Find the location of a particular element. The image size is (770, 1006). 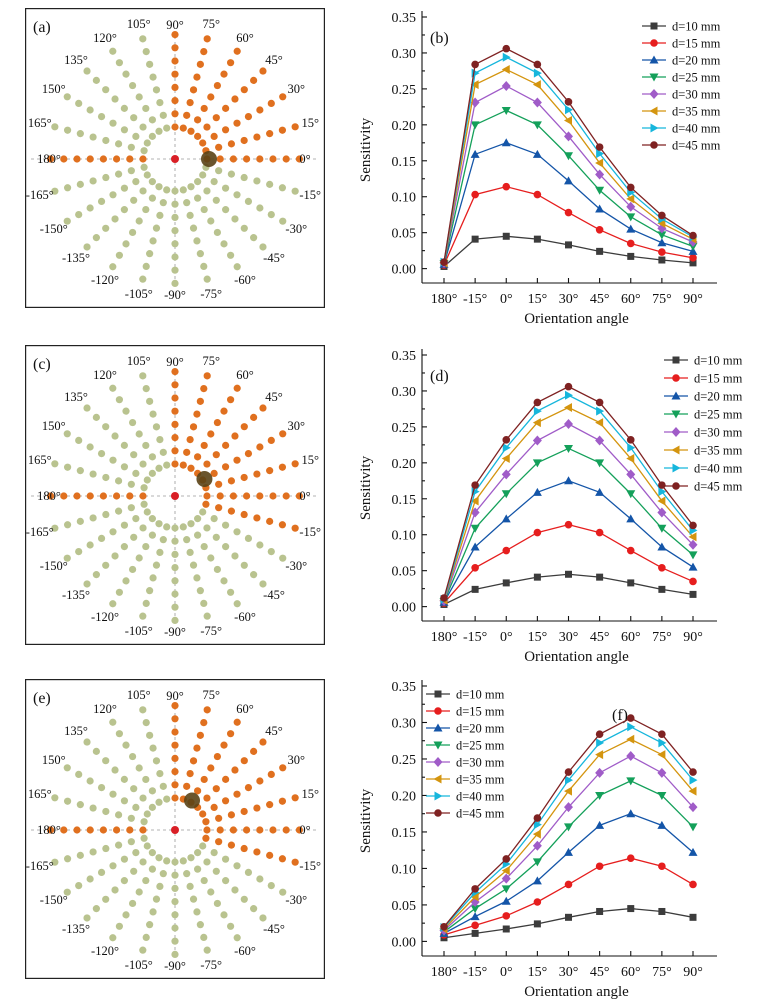

y-tick-label: 0.10 is located at coordinates (404, 198).